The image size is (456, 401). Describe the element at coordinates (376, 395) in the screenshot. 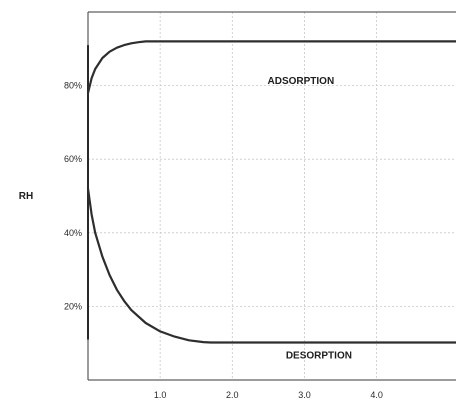

I see `x-tick-label: 4.0` at that location.